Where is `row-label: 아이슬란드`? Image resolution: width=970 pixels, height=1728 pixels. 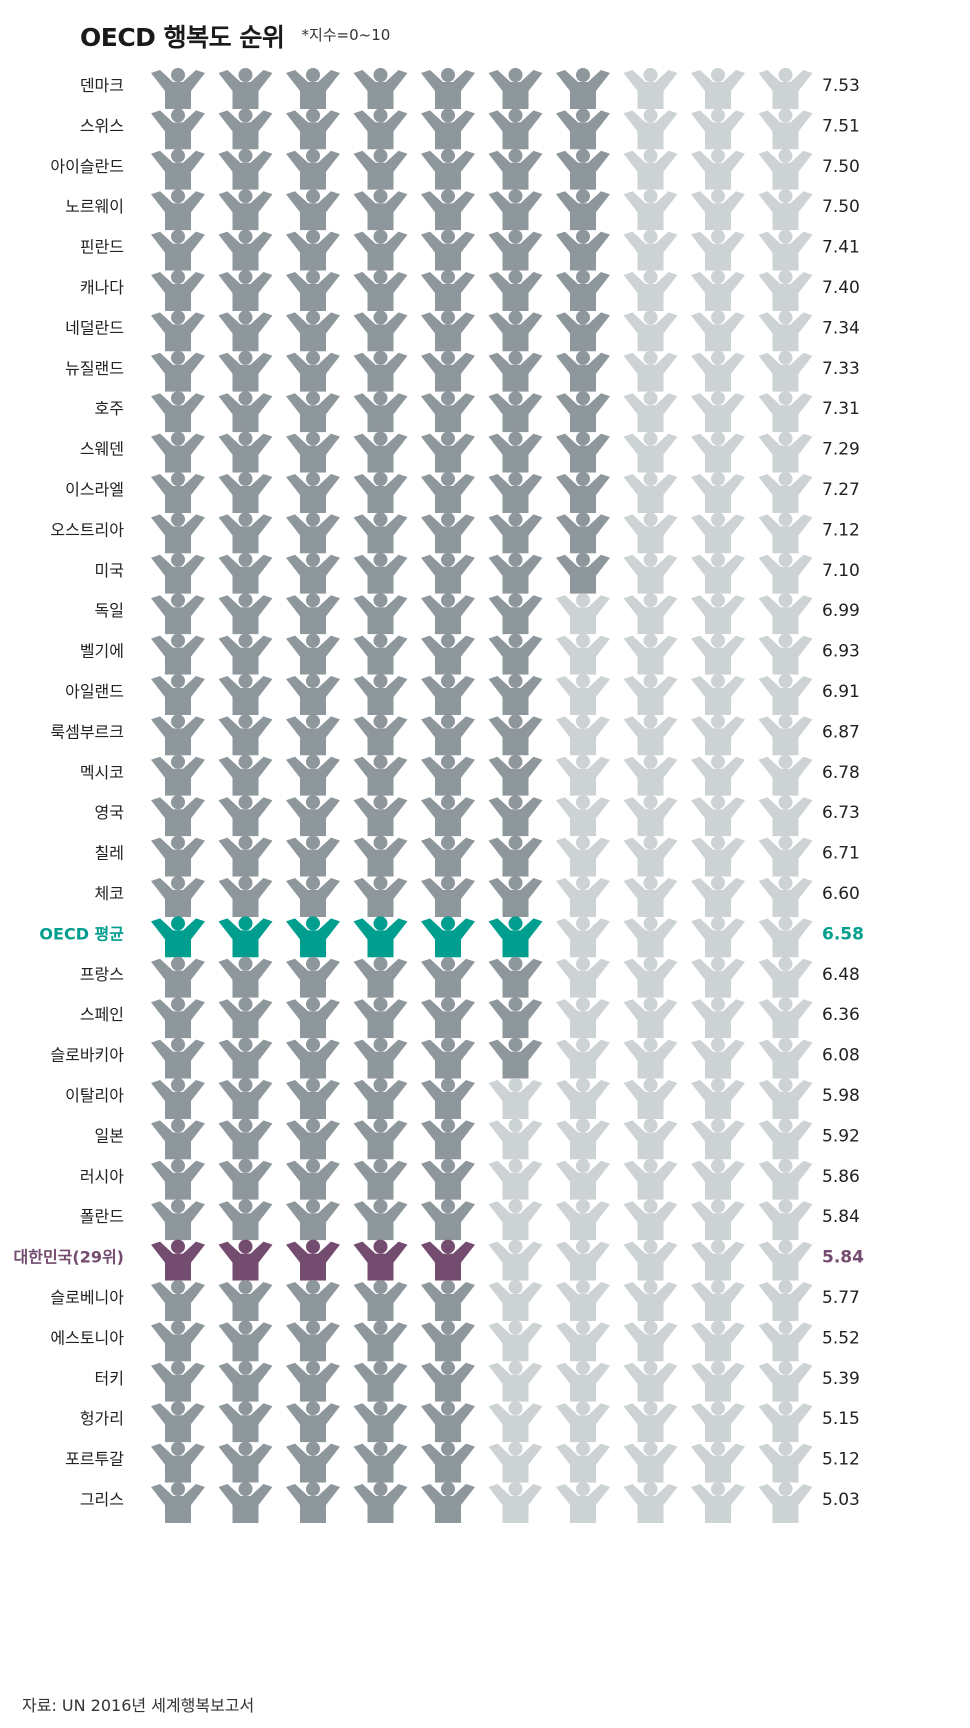
row-label: 아이슬란드 is located at coordinates (87, 166).